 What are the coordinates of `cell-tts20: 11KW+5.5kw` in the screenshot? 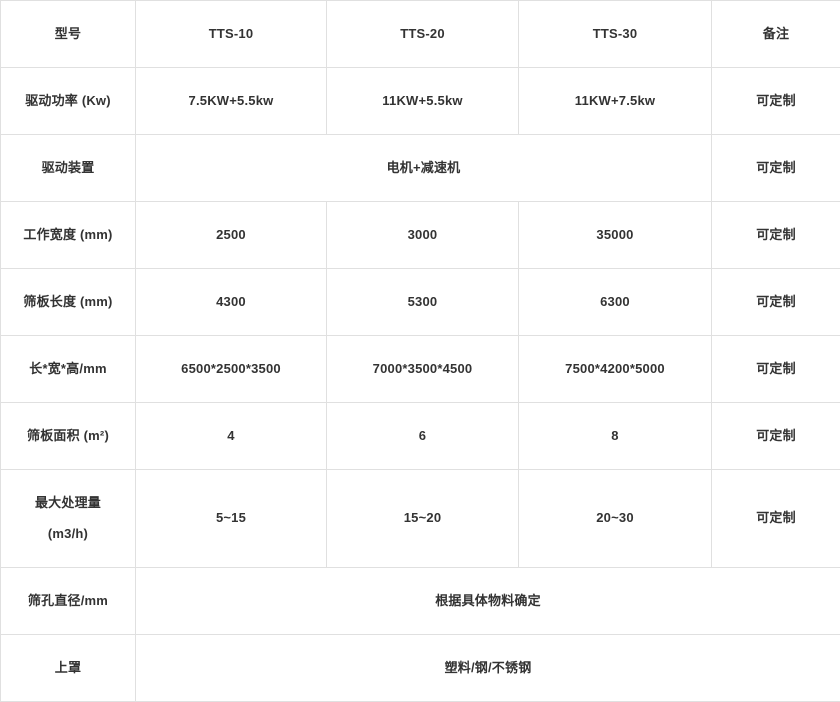 It's located at (423, 101).